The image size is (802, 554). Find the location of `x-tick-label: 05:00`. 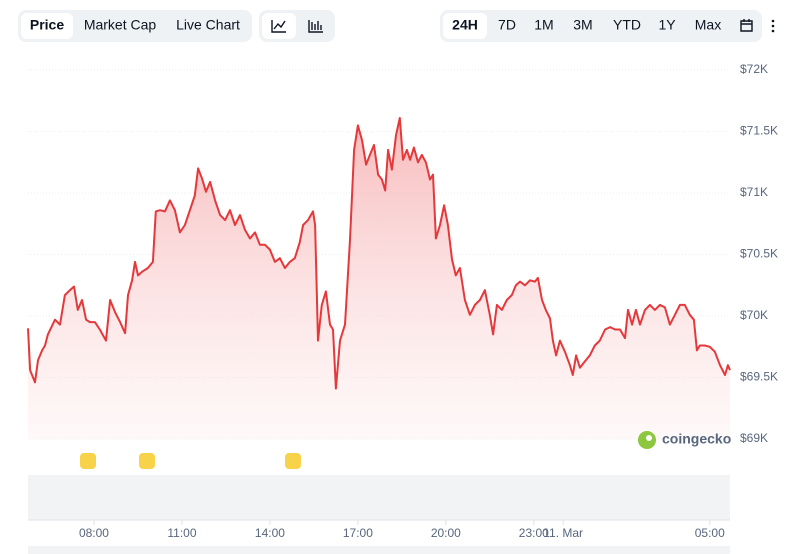

x-tick-label: 05:00 is located at coordinates (710, 533).